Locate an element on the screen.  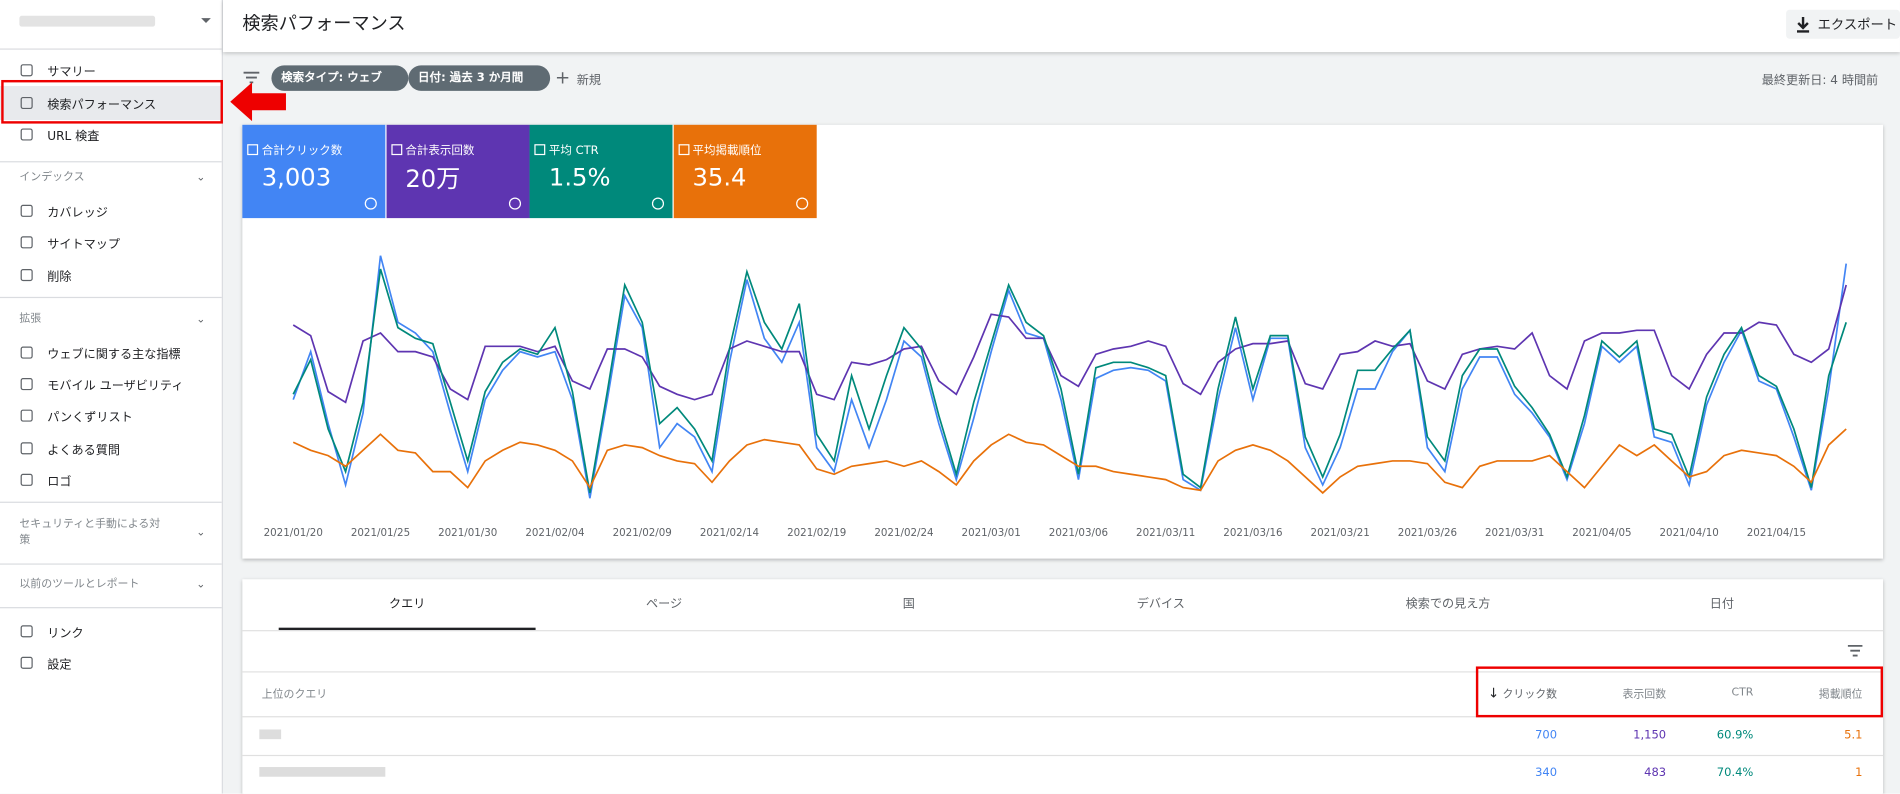
last-updated: 最終更新日: 4 時間前 is located at coordinates (1820, 81).